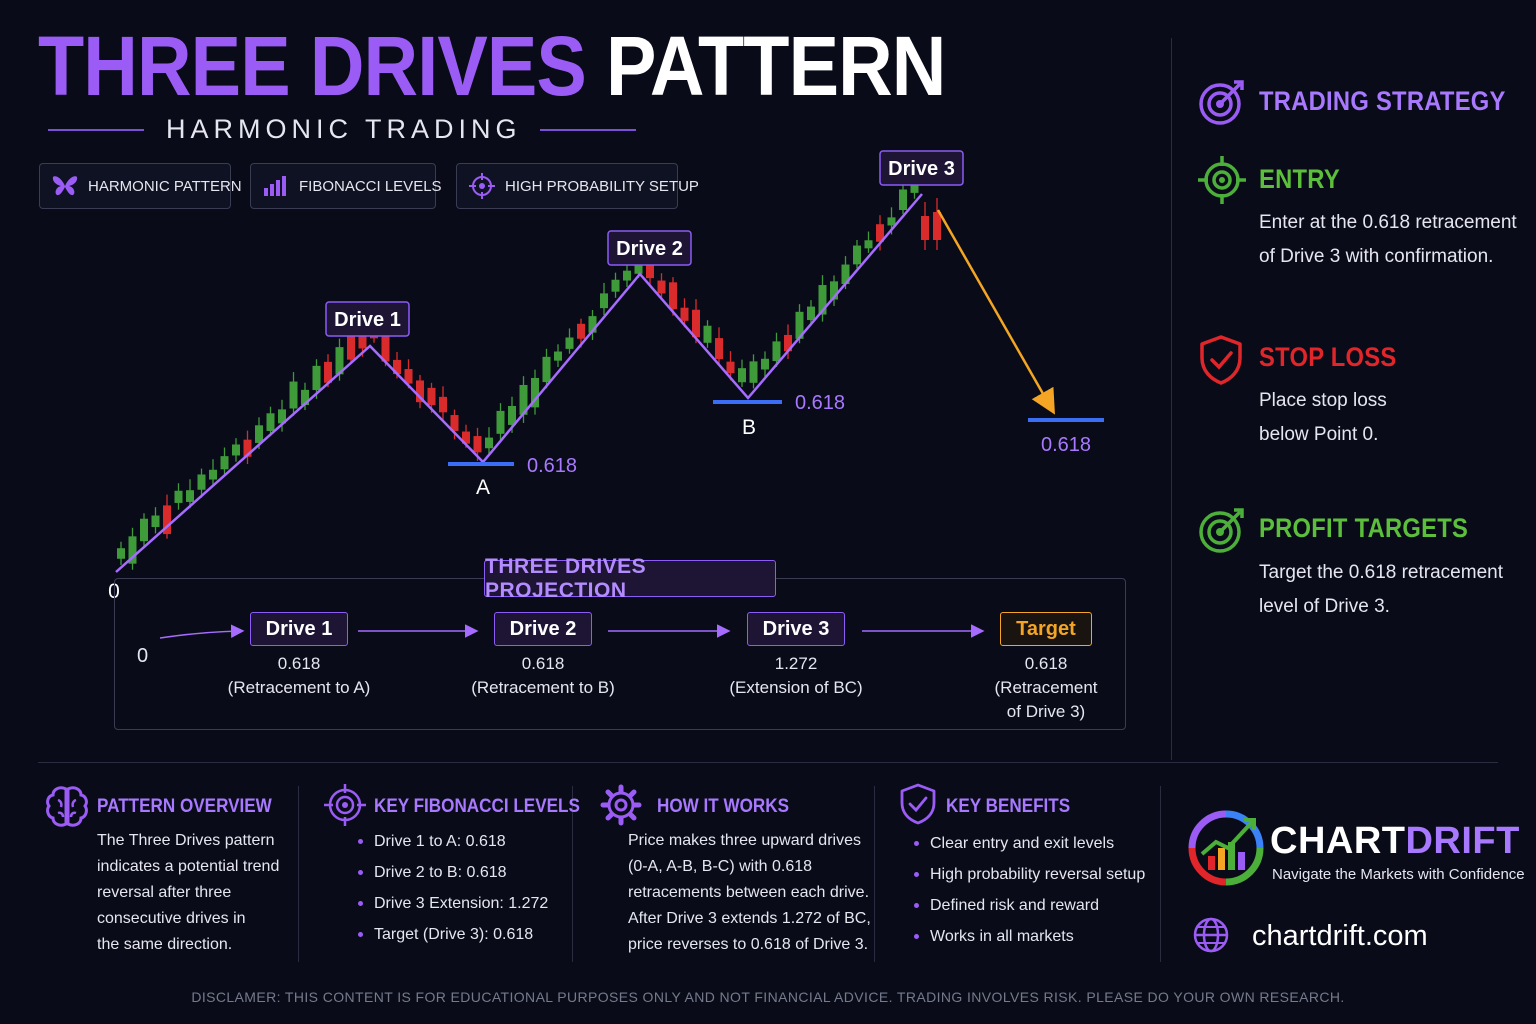 This screenshot has height=1024, width=1536. What do you see at coordinates (312, 66) in the screenshot?
I see `title-part-1: THREE DRIVES` at bounding box center [312, 66].